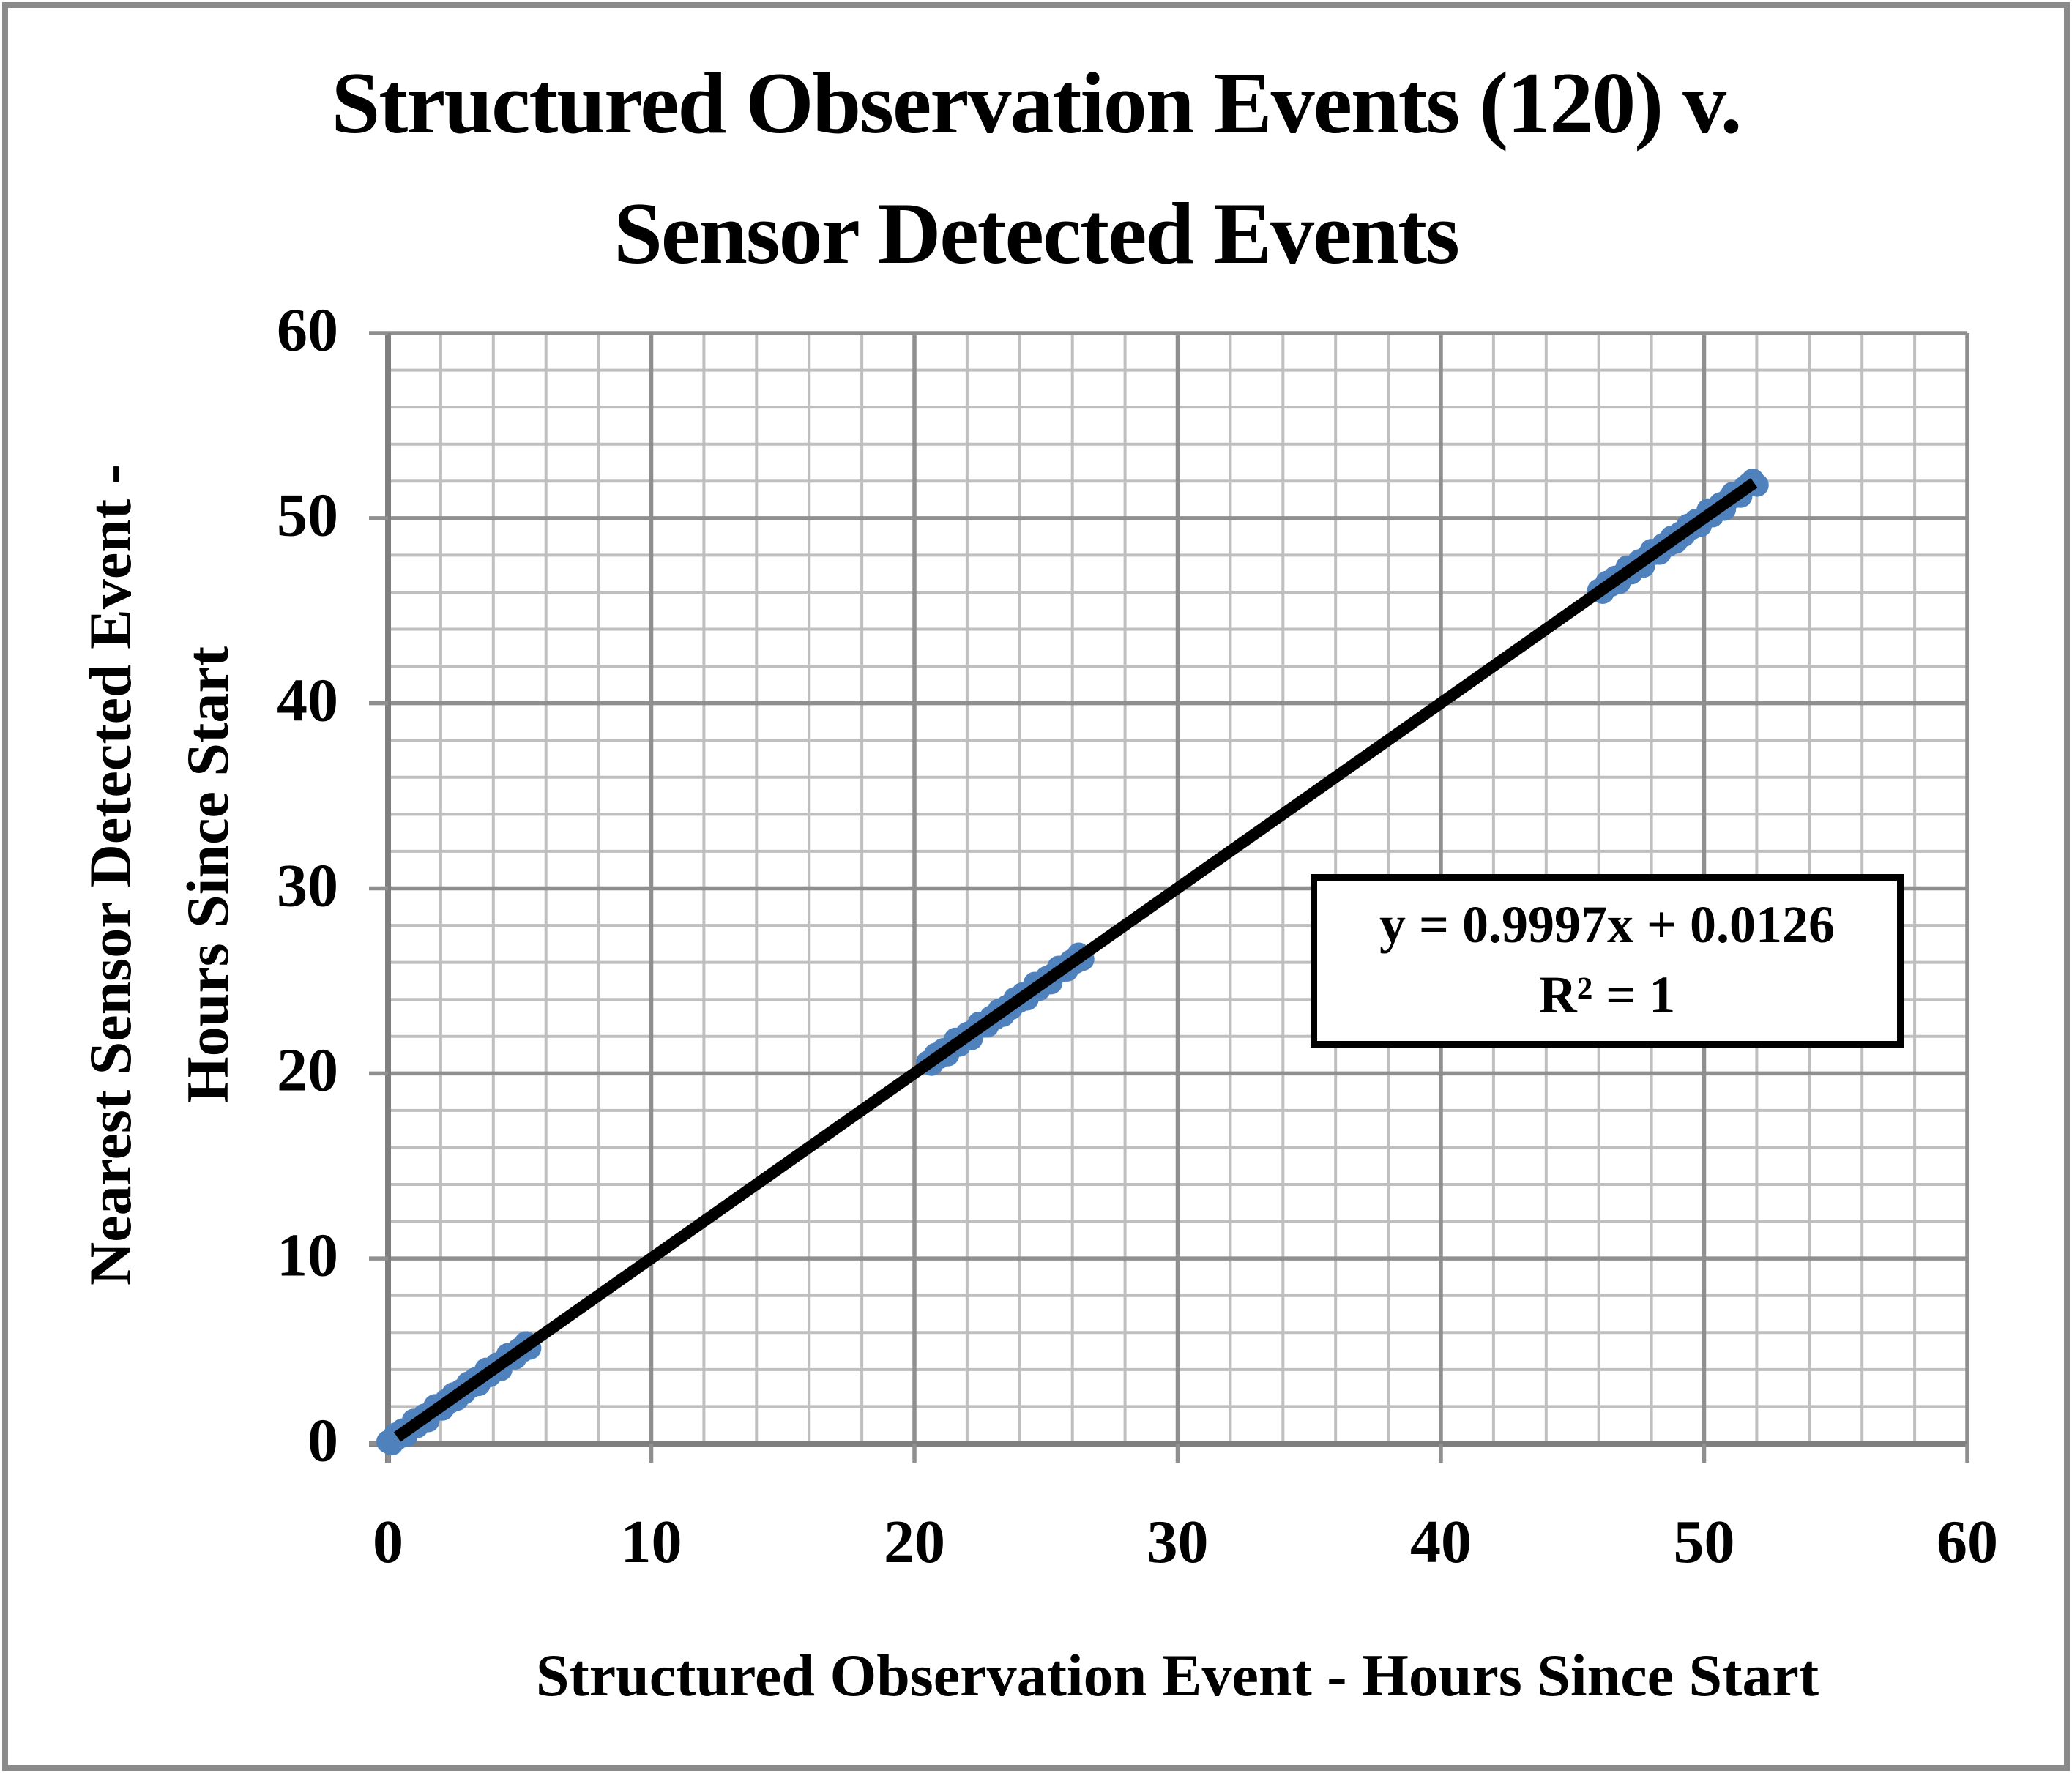 Image resolution: width=2072 pixels, height=1773 pixels. What do you see at coordinates (1607, 961) in the screenshot?
I see `trendline-equation-box: y = 0.9997x + 0.0126 R² = 1` at bounding box center [1607, 961].